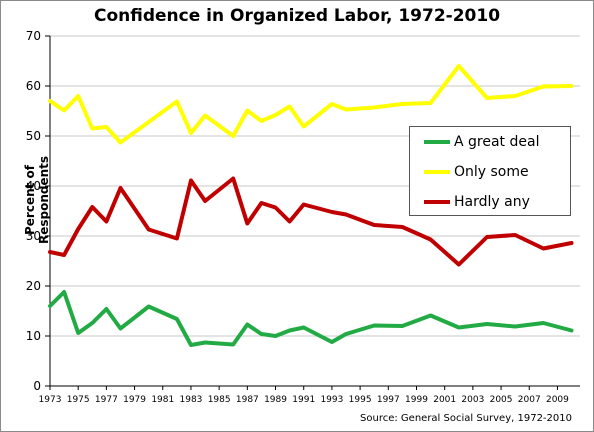 Image resolution: width=594 pixels, height=432 pixels. What do you see at coordinates (33, 186) in the screenshot?
I see `y-tick-label: 40` at bounding box center [33, 186].